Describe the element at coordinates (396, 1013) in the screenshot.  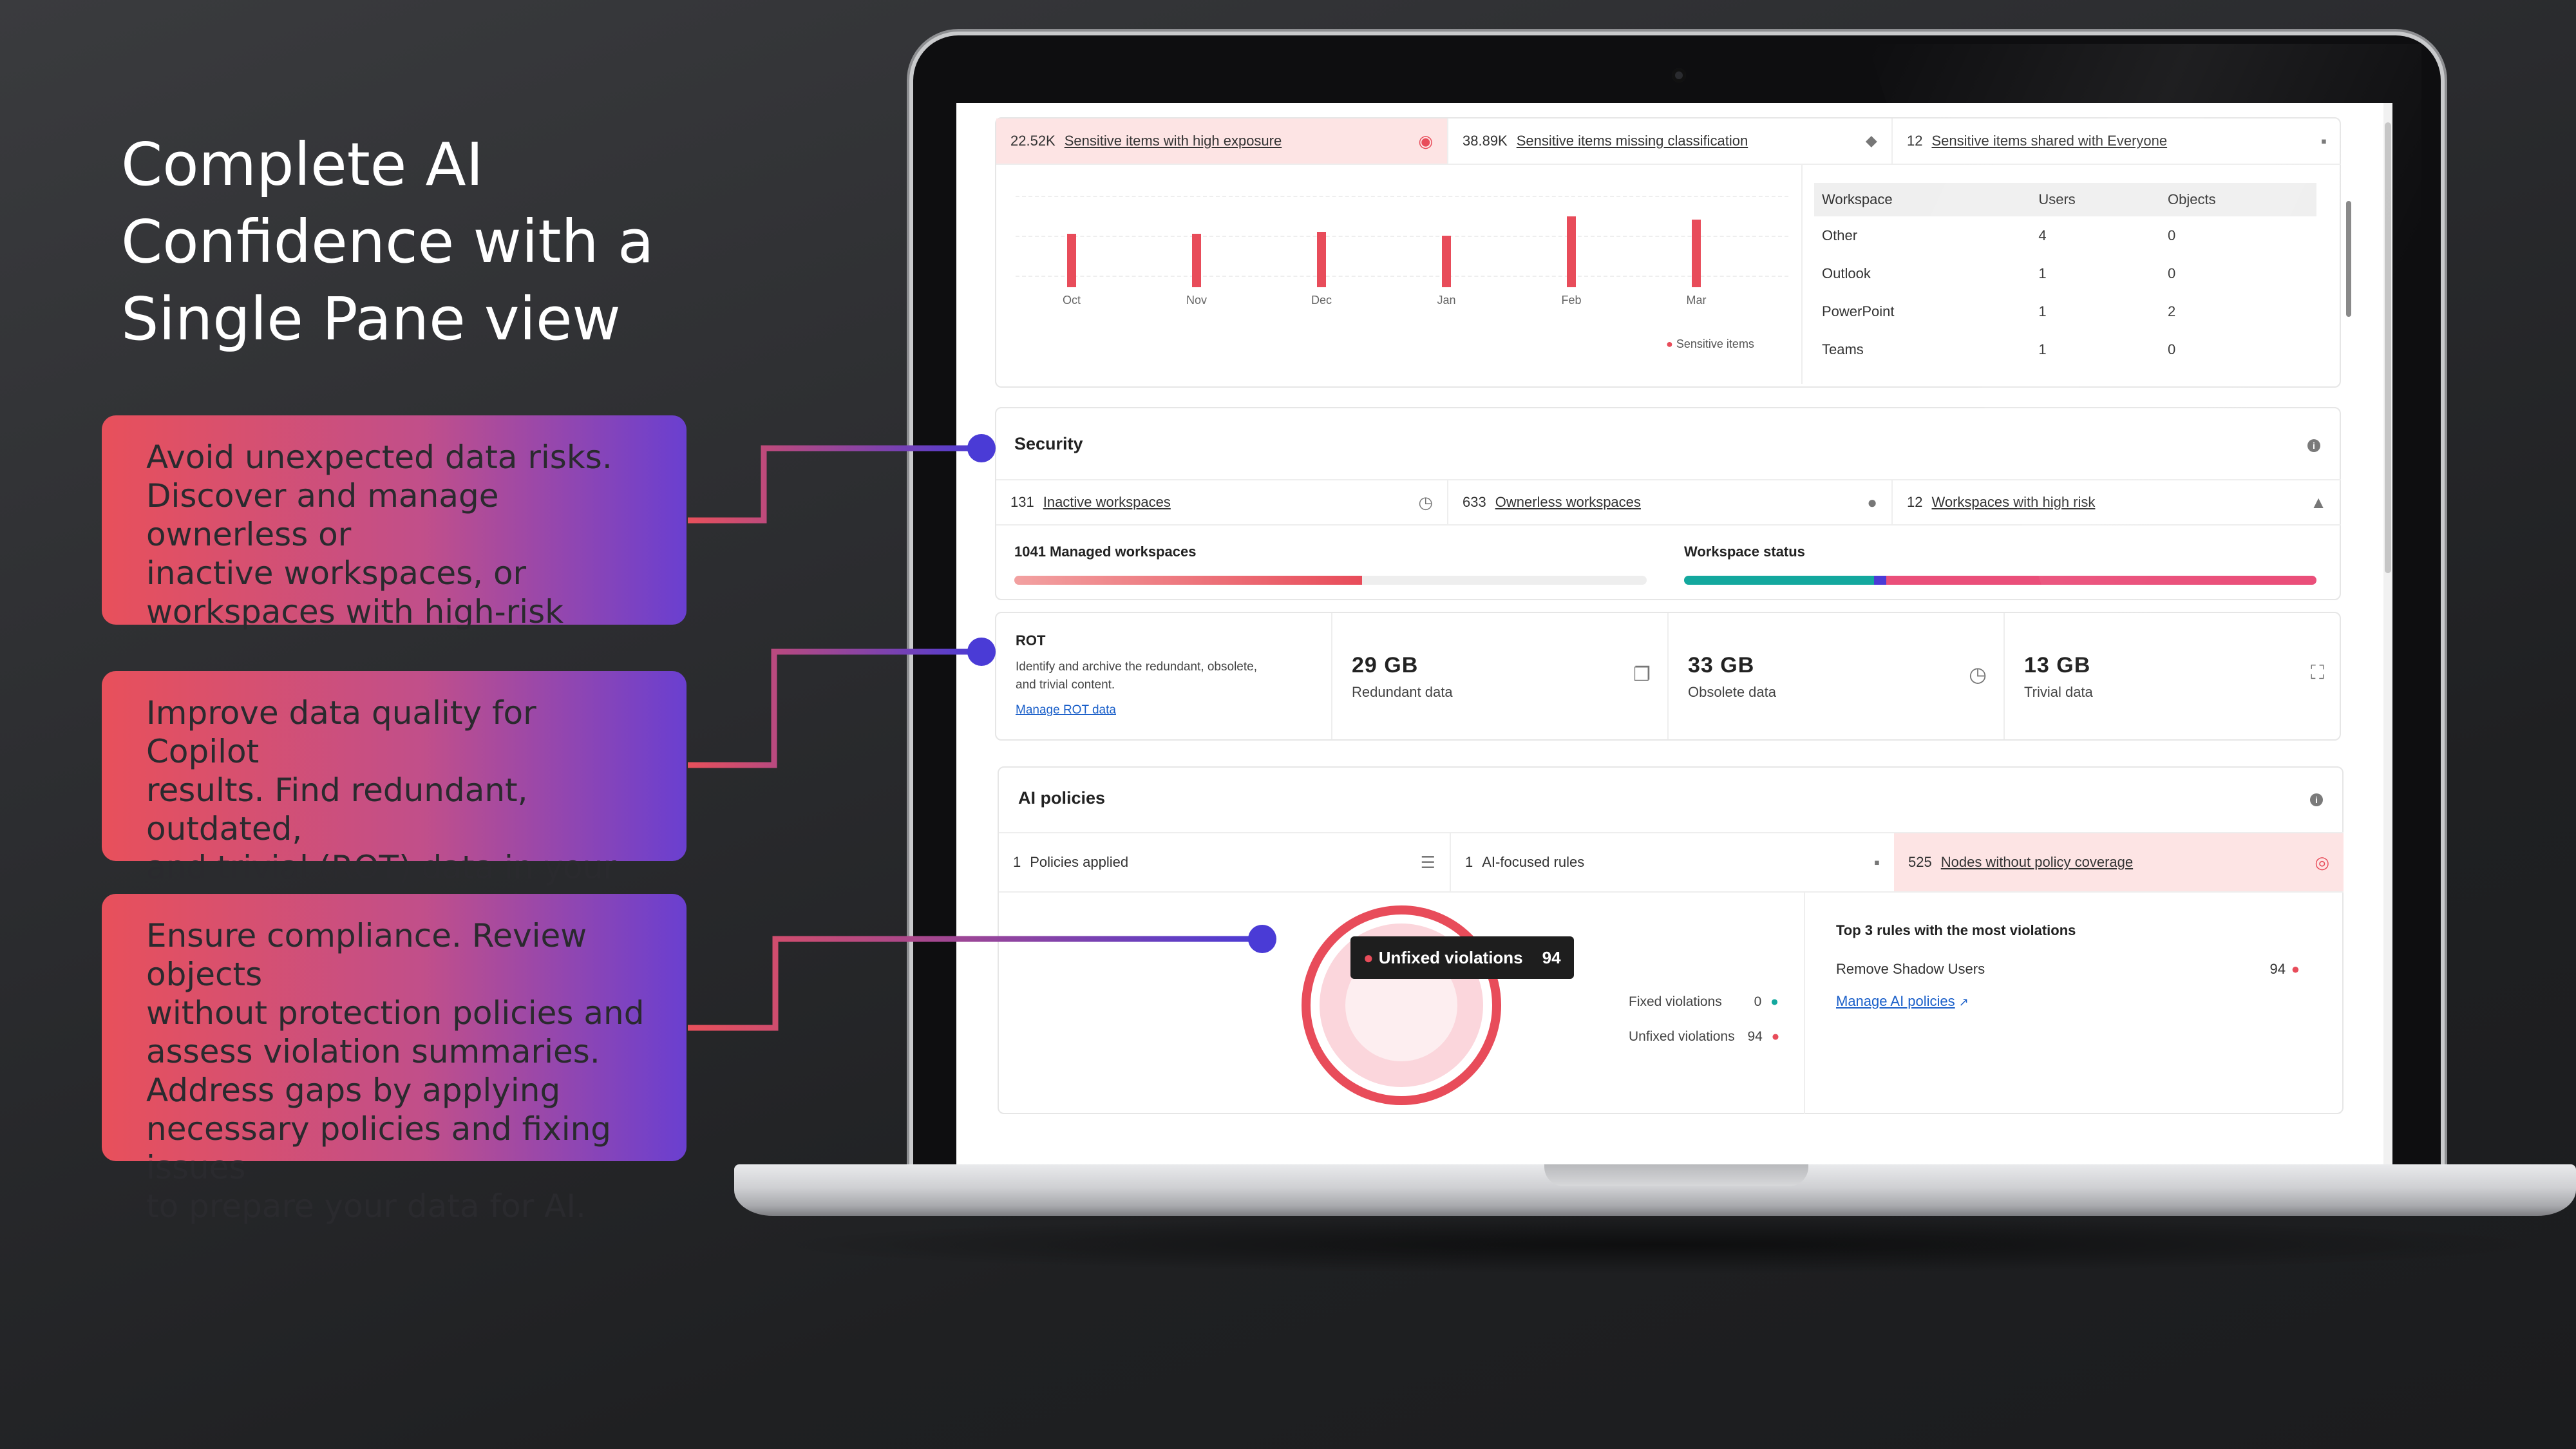
I see `callout-line: without protection policies and` at that location.